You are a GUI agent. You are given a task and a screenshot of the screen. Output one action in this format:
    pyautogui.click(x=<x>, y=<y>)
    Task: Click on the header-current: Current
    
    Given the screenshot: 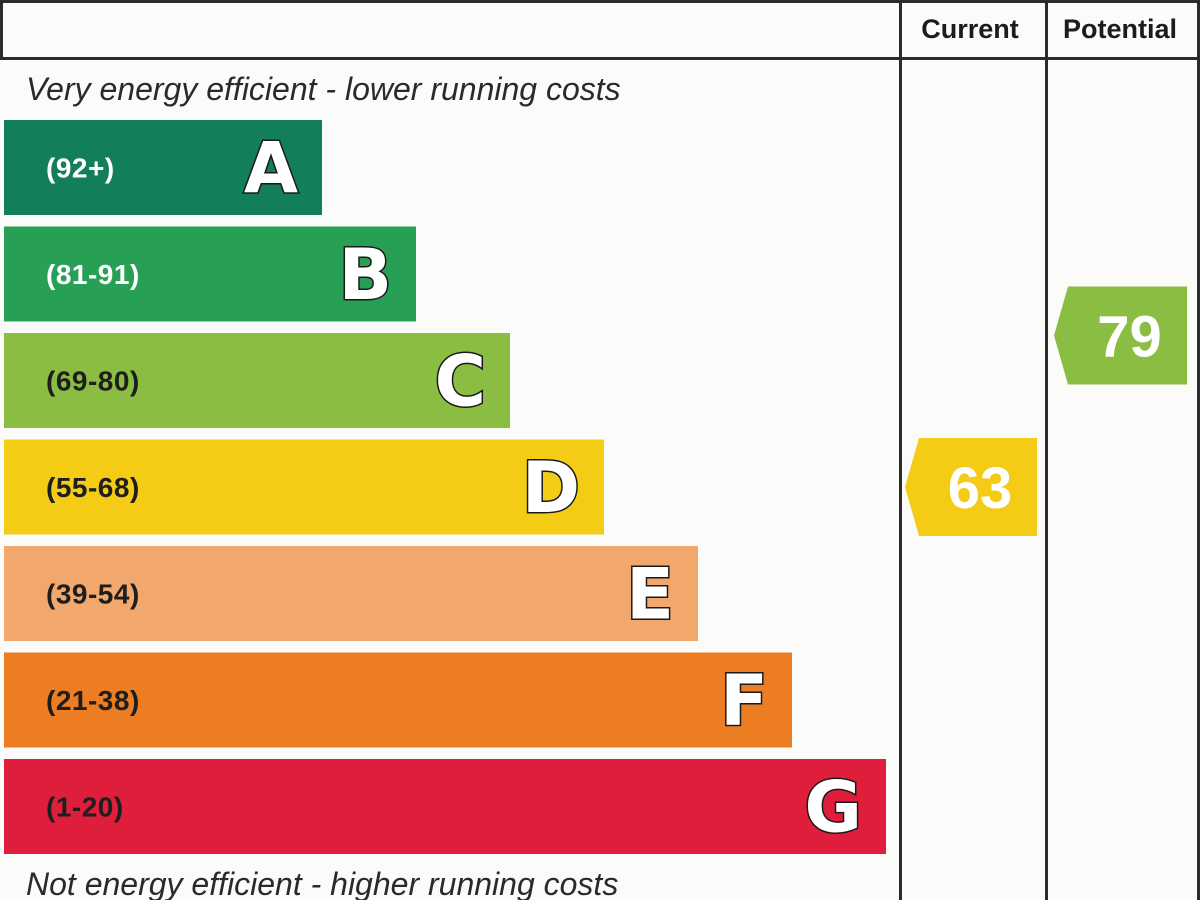 What is the action you would take?
    pyautogui.click(x=970, y=29)
    